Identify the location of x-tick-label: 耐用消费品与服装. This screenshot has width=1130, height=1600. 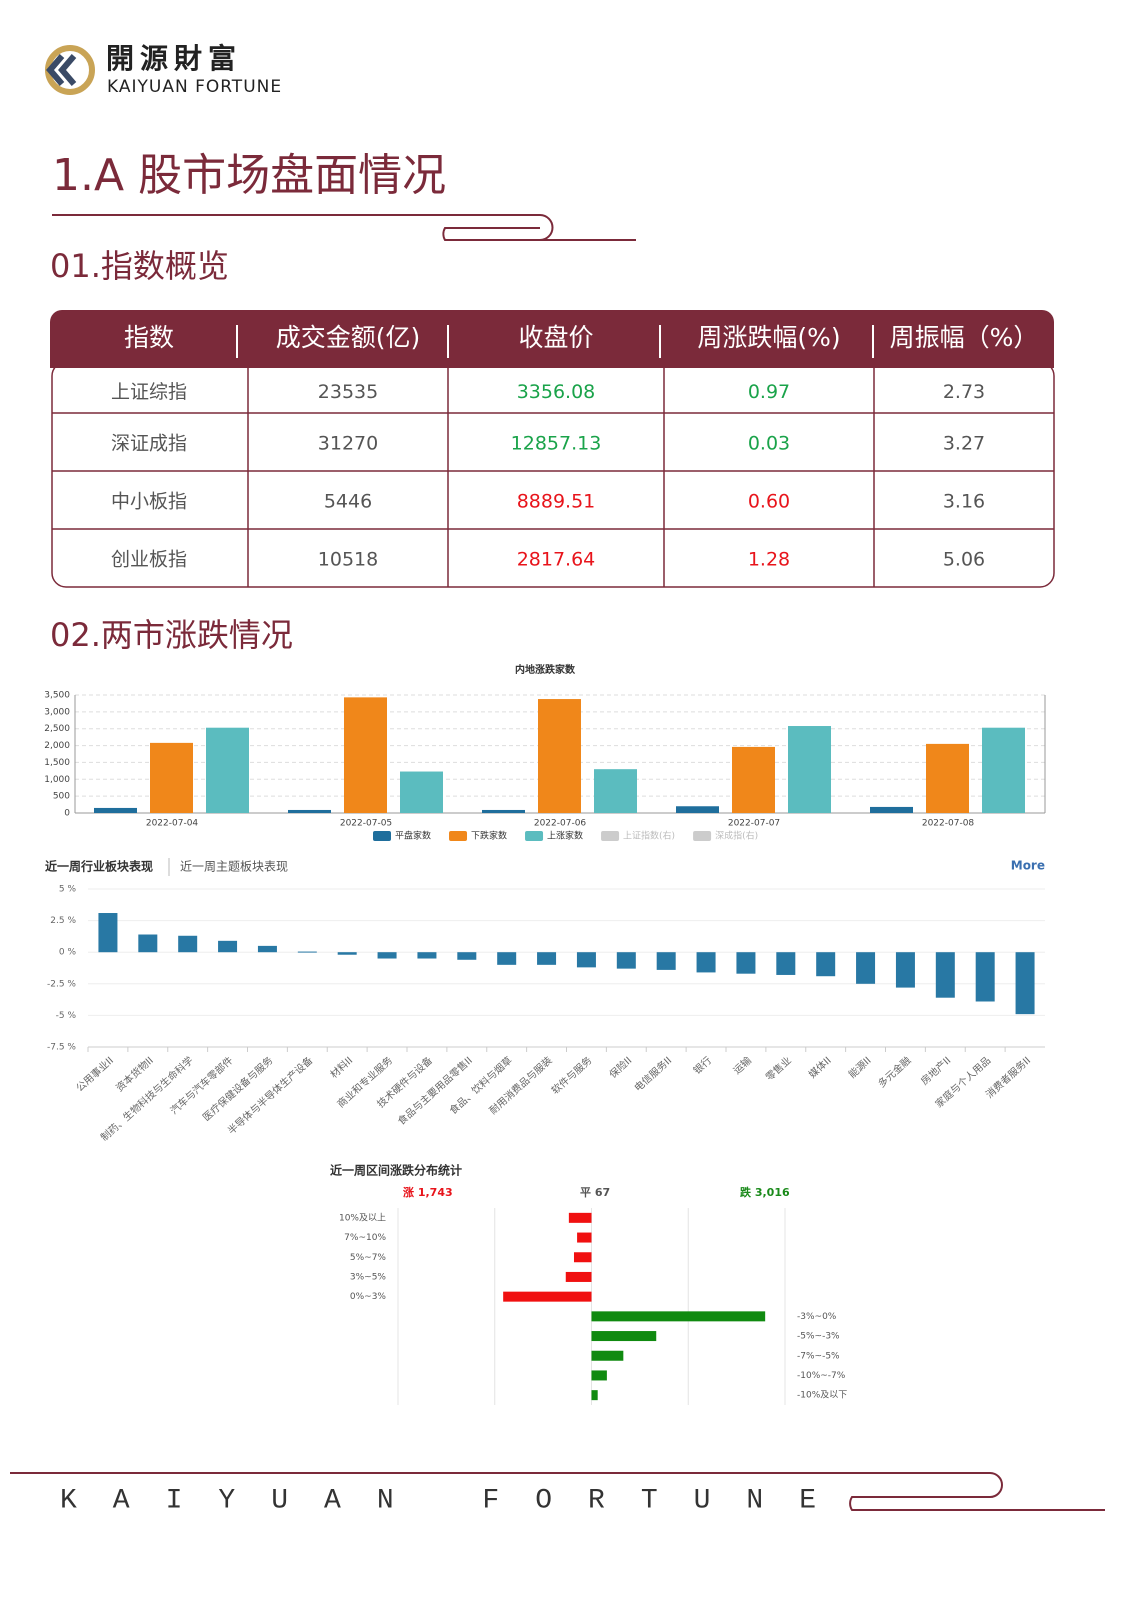
(520, 1085).